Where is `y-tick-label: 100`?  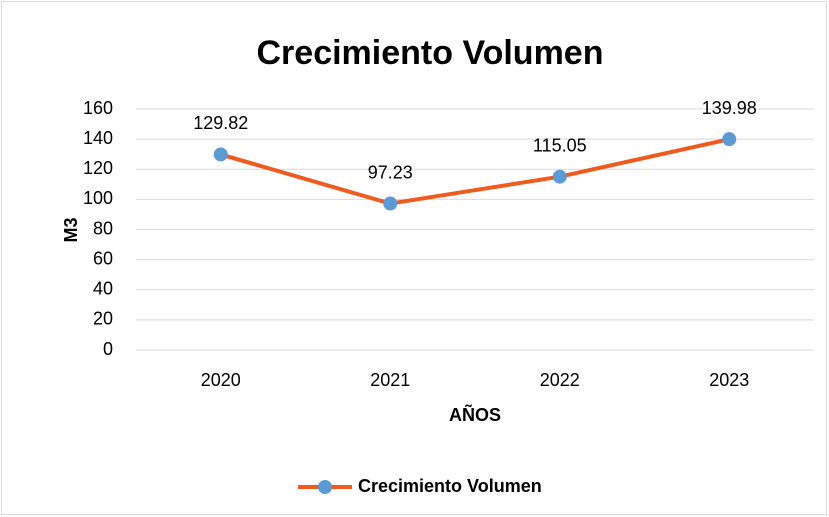 y-tick-label: 100 is located at coordinates (98, 198).